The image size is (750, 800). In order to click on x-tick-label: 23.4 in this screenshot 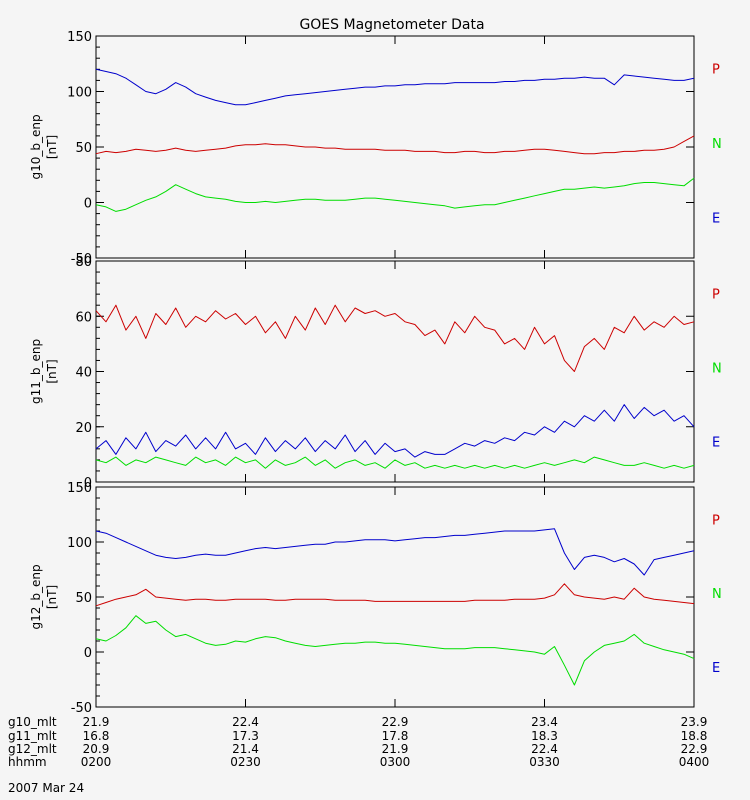, I will do `click(544, 722)`.